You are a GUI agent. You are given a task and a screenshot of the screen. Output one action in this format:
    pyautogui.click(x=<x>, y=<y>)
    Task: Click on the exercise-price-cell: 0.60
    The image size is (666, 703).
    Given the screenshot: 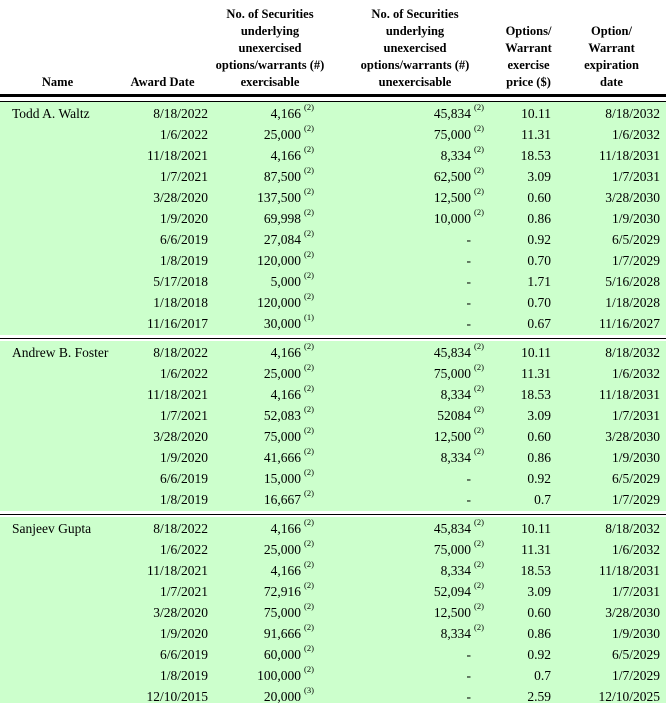 What is the action you would take?
    pyautogui.click(x=539, y=612)
    